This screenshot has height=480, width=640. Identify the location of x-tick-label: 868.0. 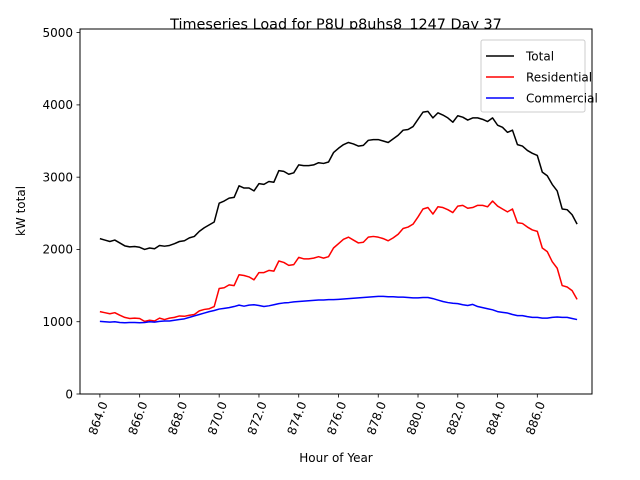
(177, 418).